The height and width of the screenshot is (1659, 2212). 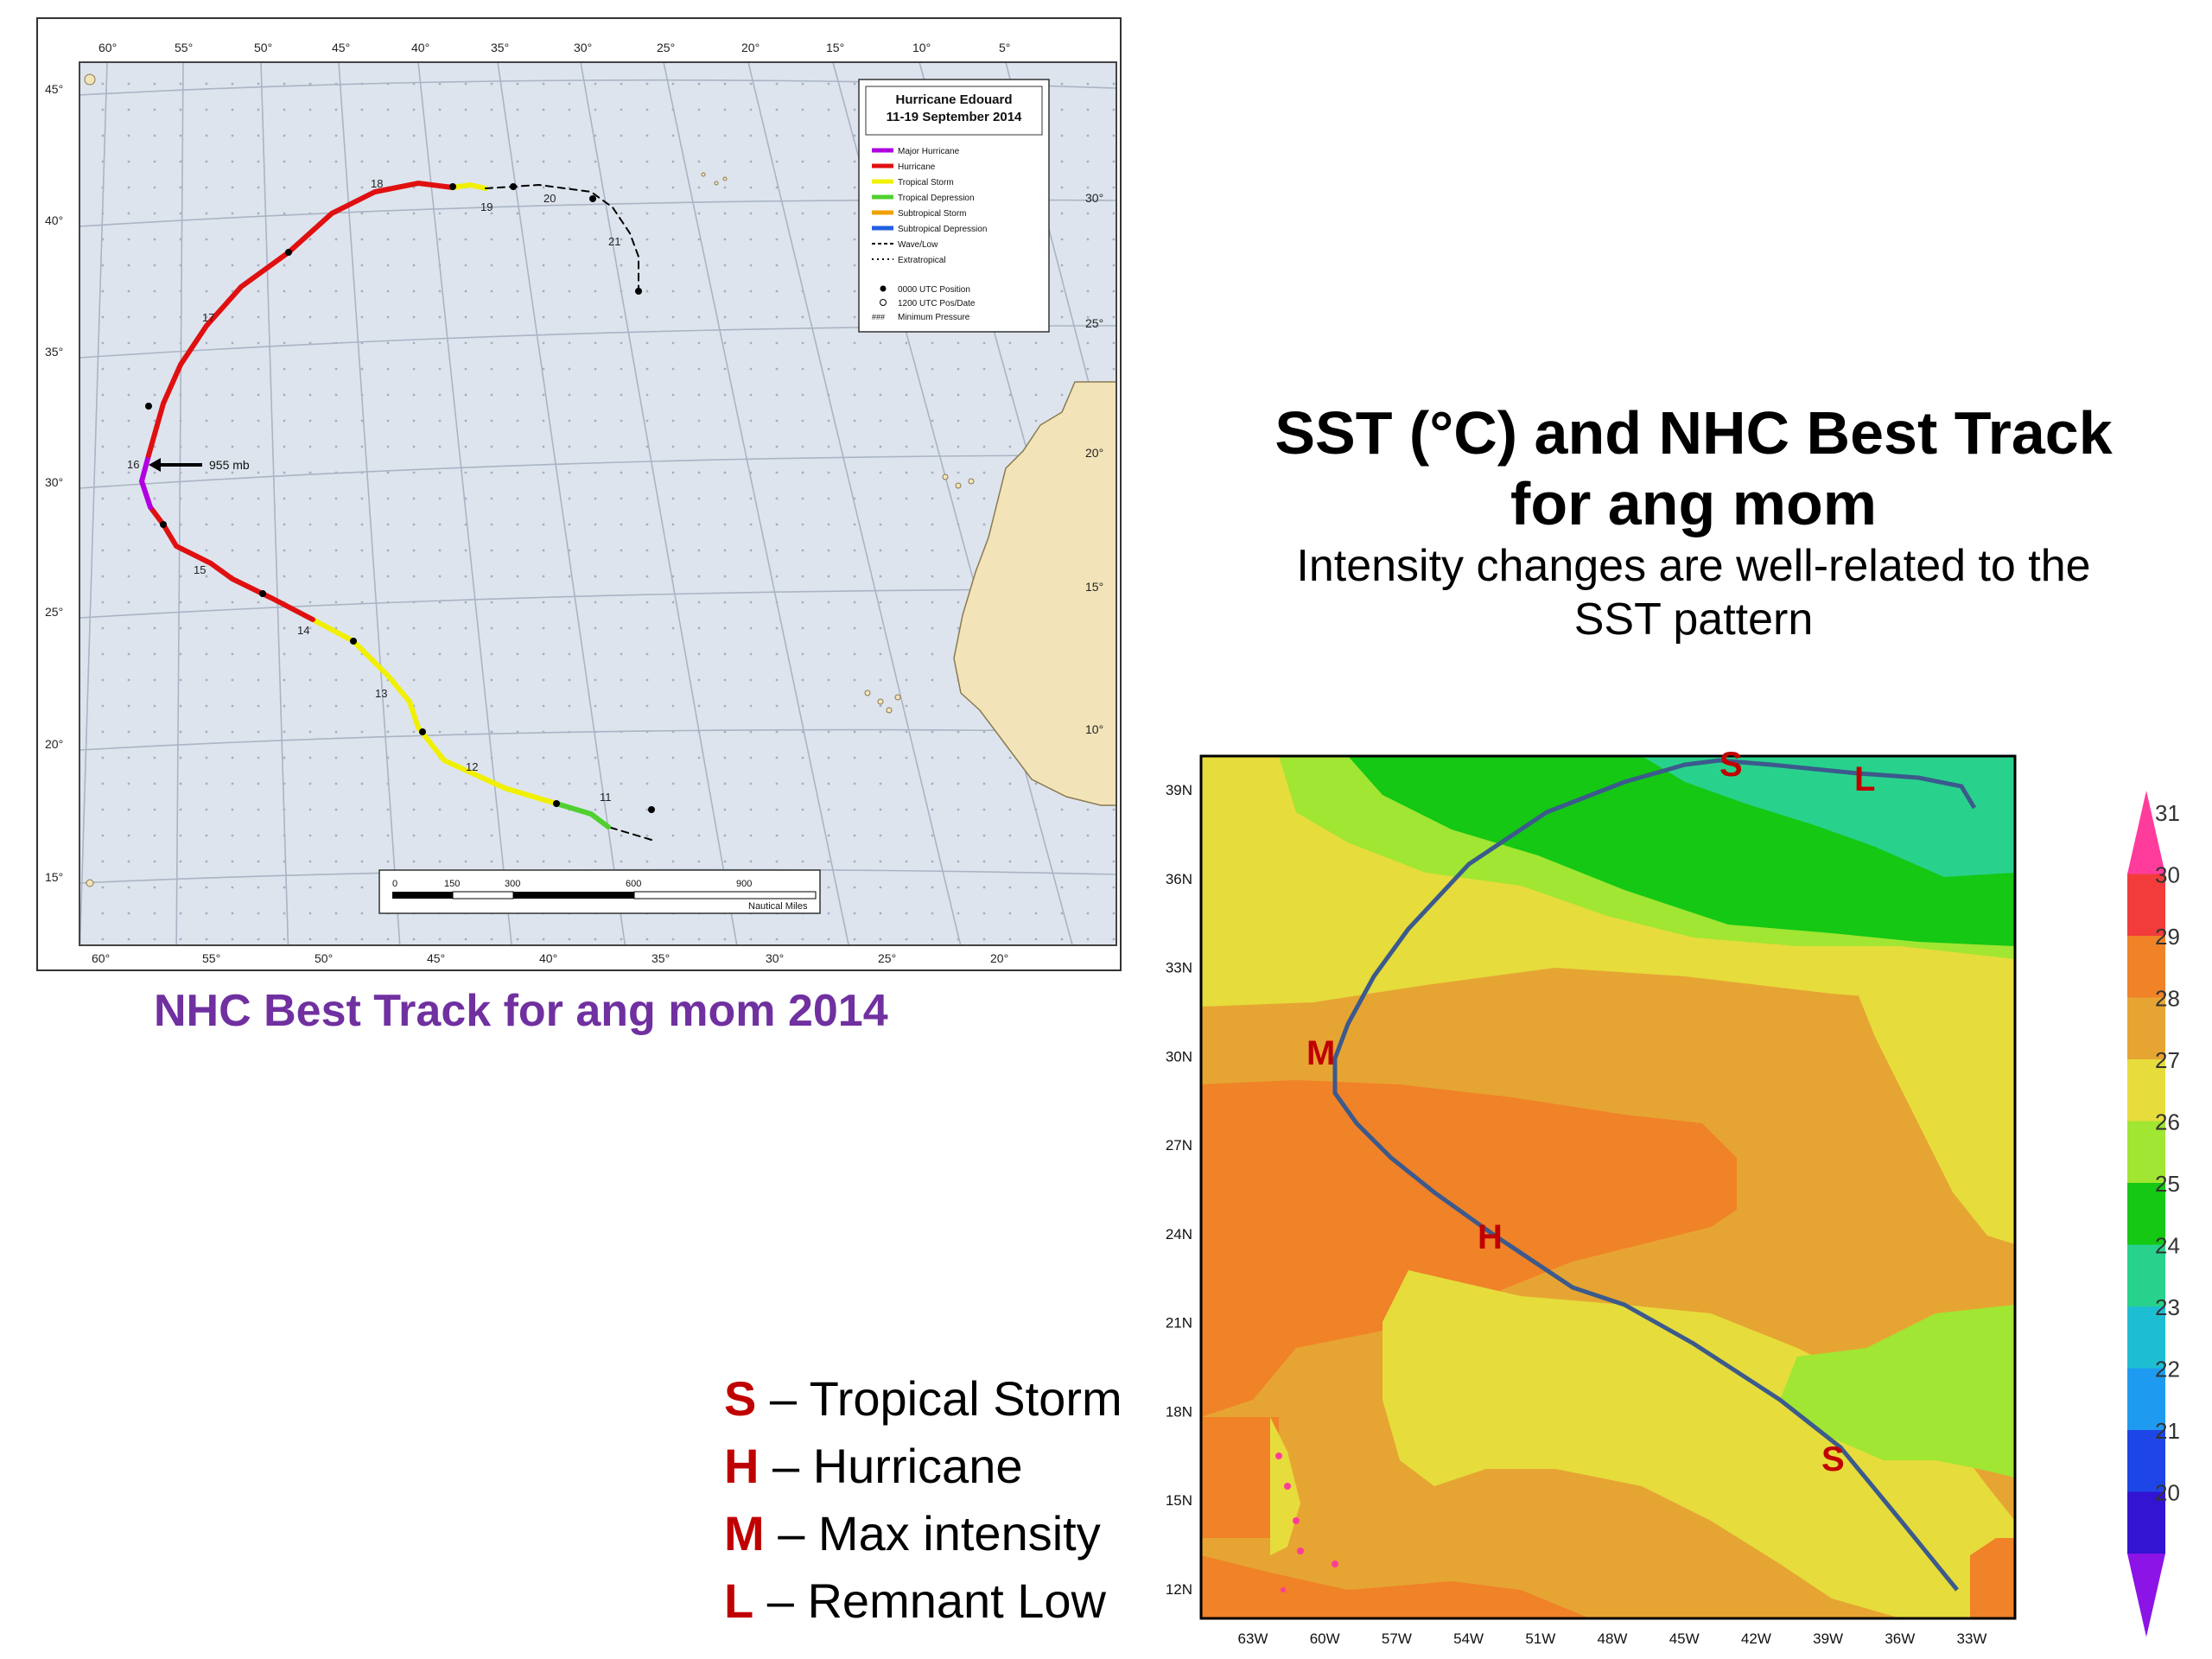 I want to click on longitude-label: 40°, so click(x=548, y=958).